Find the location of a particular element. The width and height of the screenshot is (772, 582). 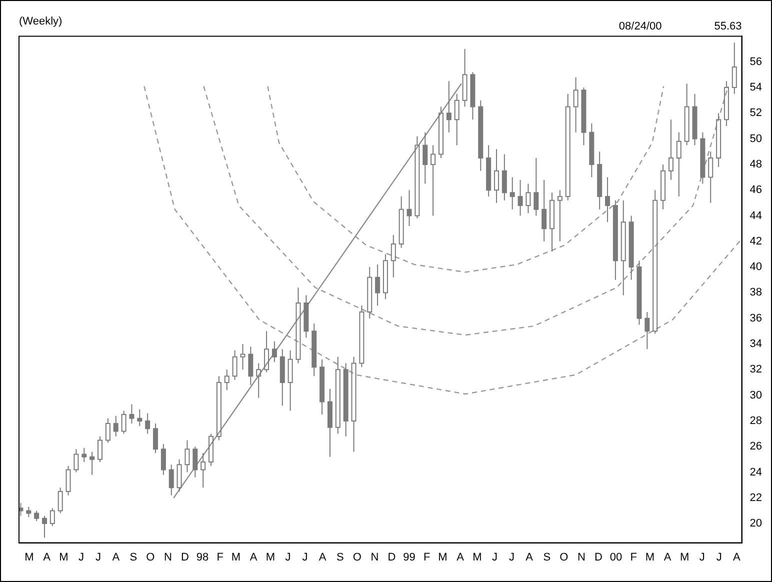

y-tick-label: 50 is located at coordinates (756, 138).